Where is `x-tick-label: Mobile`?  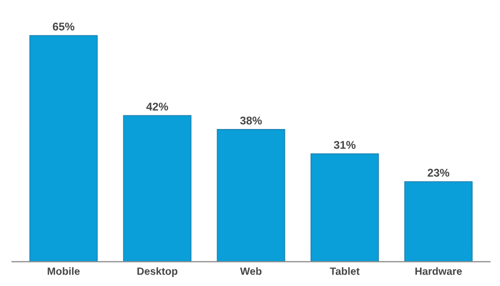
x-tick-label: Mobile is located at coordinates (64, 271).